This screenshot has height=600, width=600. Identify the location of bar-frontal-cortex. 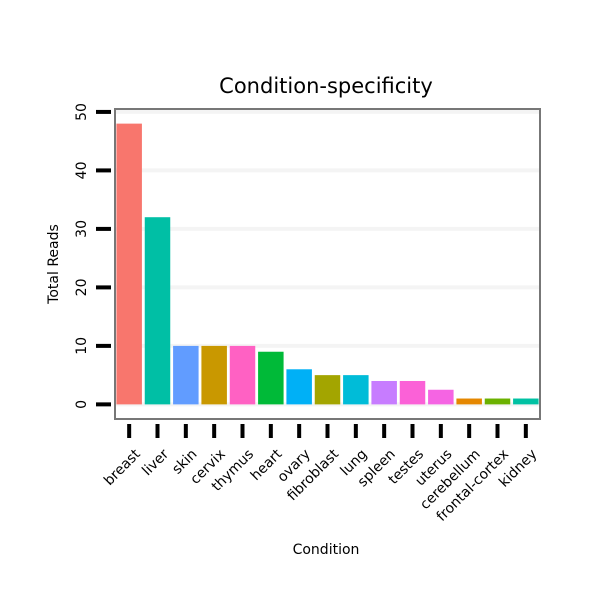
(497, 401).